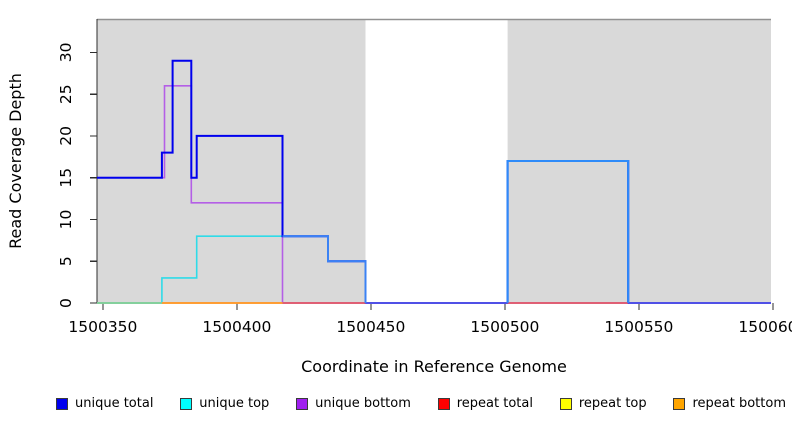  What do you see at coordinates (66, 53) in the screenshot?
I see `y-tick-label: 30` at bounding box center [66, 53].